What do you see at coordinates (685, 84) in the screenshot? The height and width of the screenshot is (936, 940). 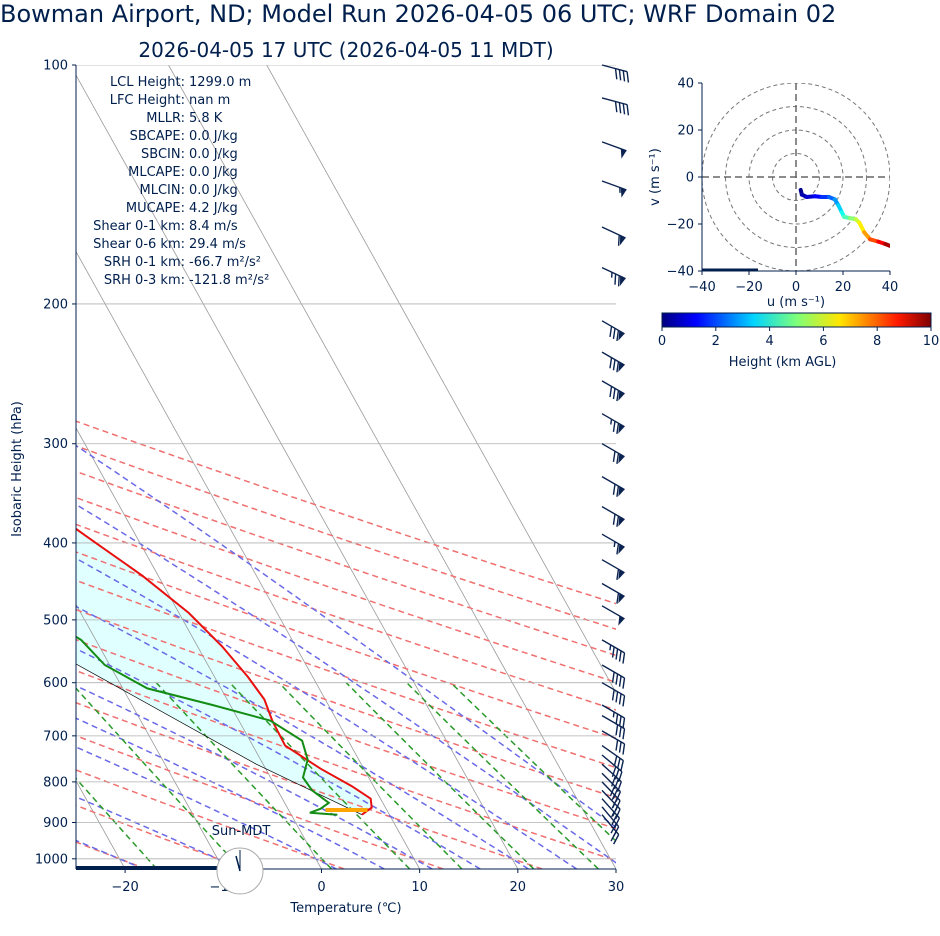 I see `hodograph-y-tick-label: 40` at bounding box center [685, 84].